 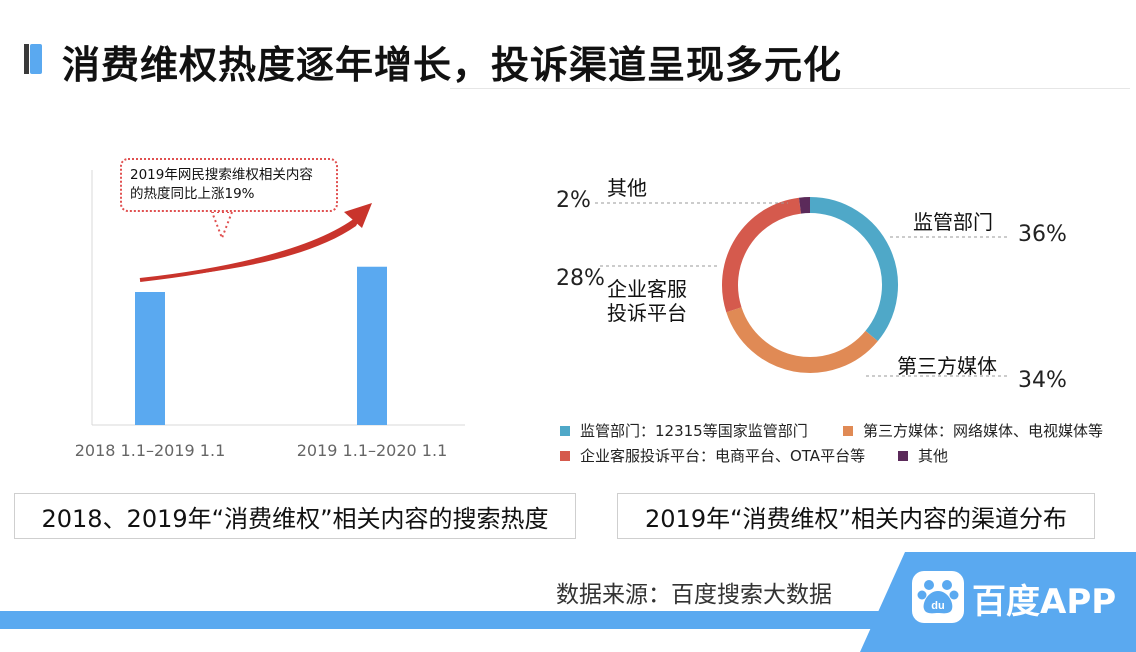 What do you see at coordinates (853, 269) in the screenshot?
I see `donut-slice-regulator` at bounding box center [853, 269].